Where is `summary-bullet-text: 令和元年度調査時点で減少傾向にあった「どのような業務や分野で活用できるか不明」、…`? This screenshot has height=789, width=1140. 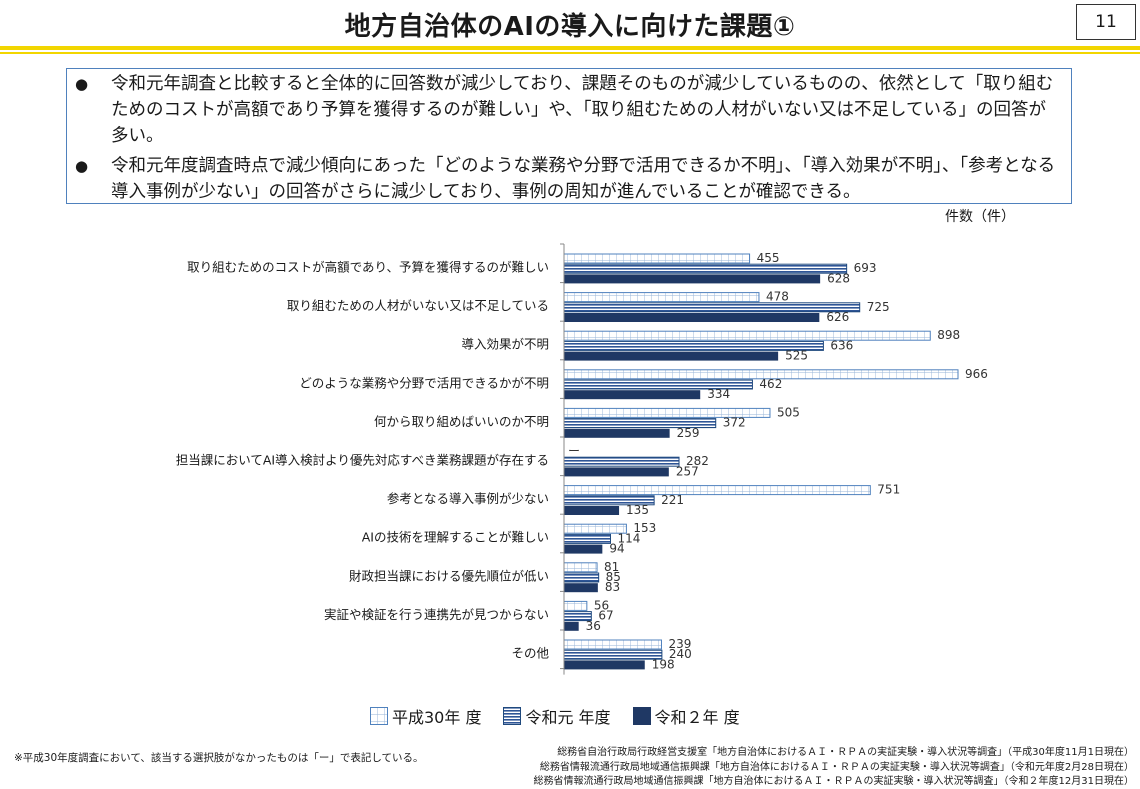 summary-bullet-text: 令和元年度調査時点で減少傾向にあった「どのような業務や分野で活用できるか不明」、… is located at coordinates (583, 179).